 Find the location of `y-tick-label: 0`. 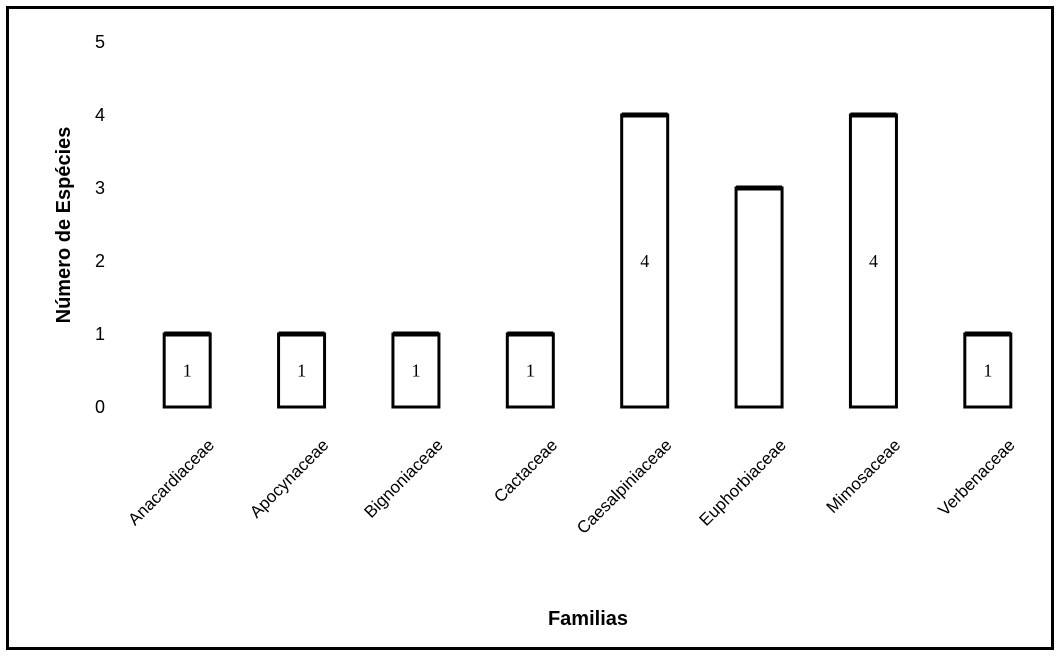

y-tick-label: 0 is located at coordinates (100, 407).